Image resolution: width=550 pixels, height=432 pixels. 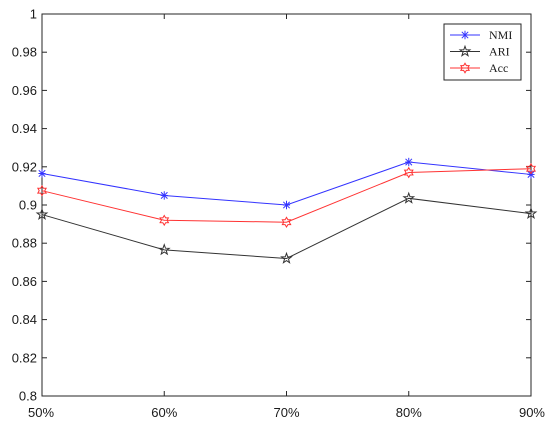 I want to click on legend-item-ari: ARI, so click(x=480, y=52).